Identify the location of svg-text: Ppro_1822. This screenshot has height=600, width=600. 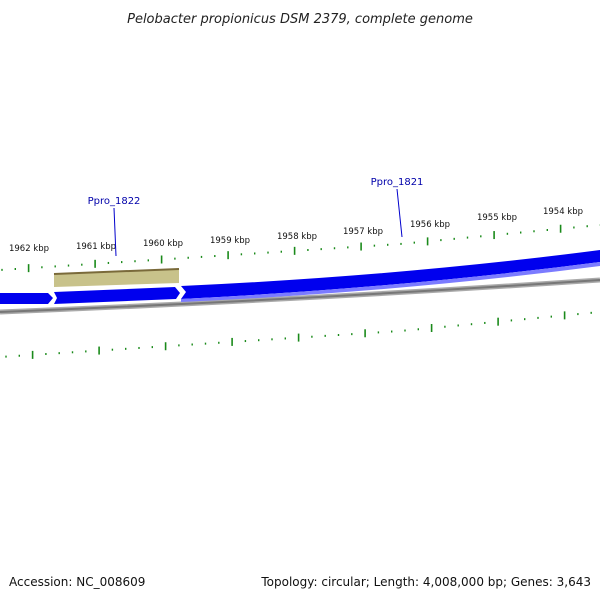
(114, 201).